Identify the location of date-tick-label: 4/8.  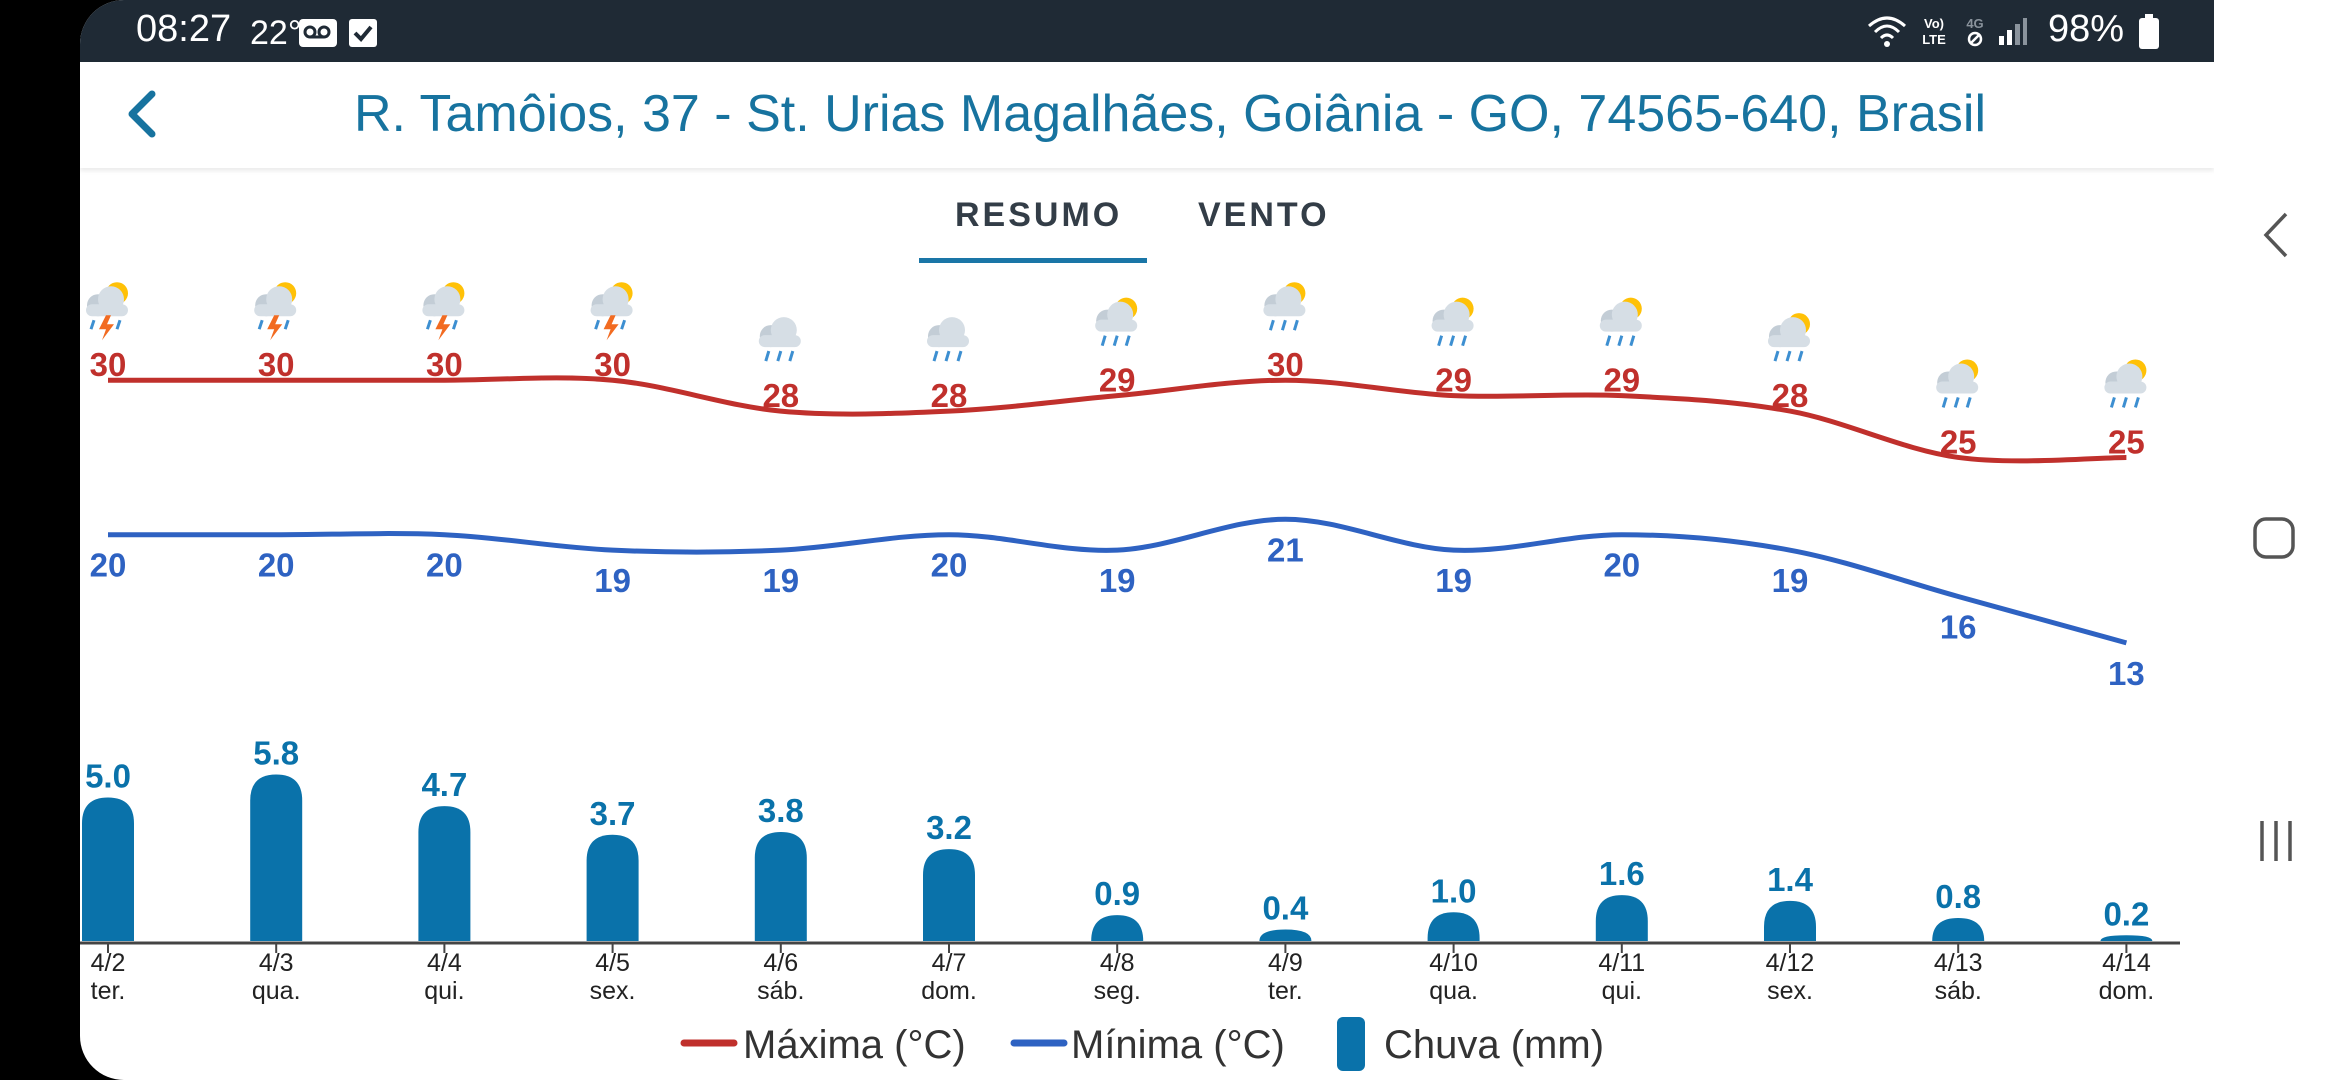
(1117, 963).